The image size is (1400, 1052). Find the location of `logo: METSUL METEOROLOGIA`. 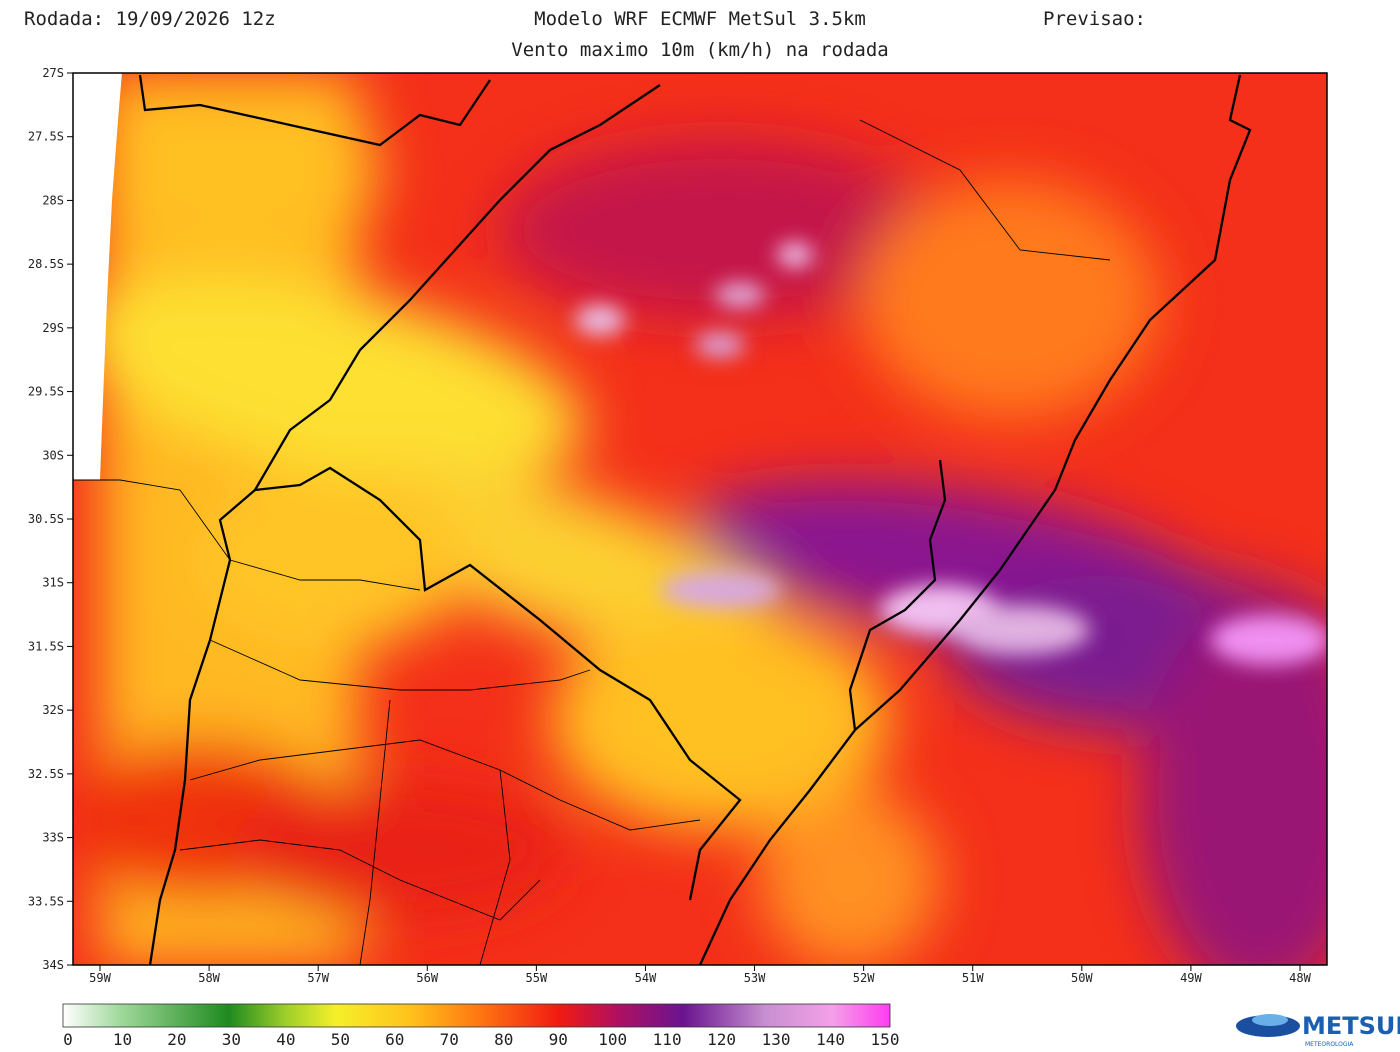

logo: METSUL METEOROLOGIA is located at coordinates (1318, 1030).